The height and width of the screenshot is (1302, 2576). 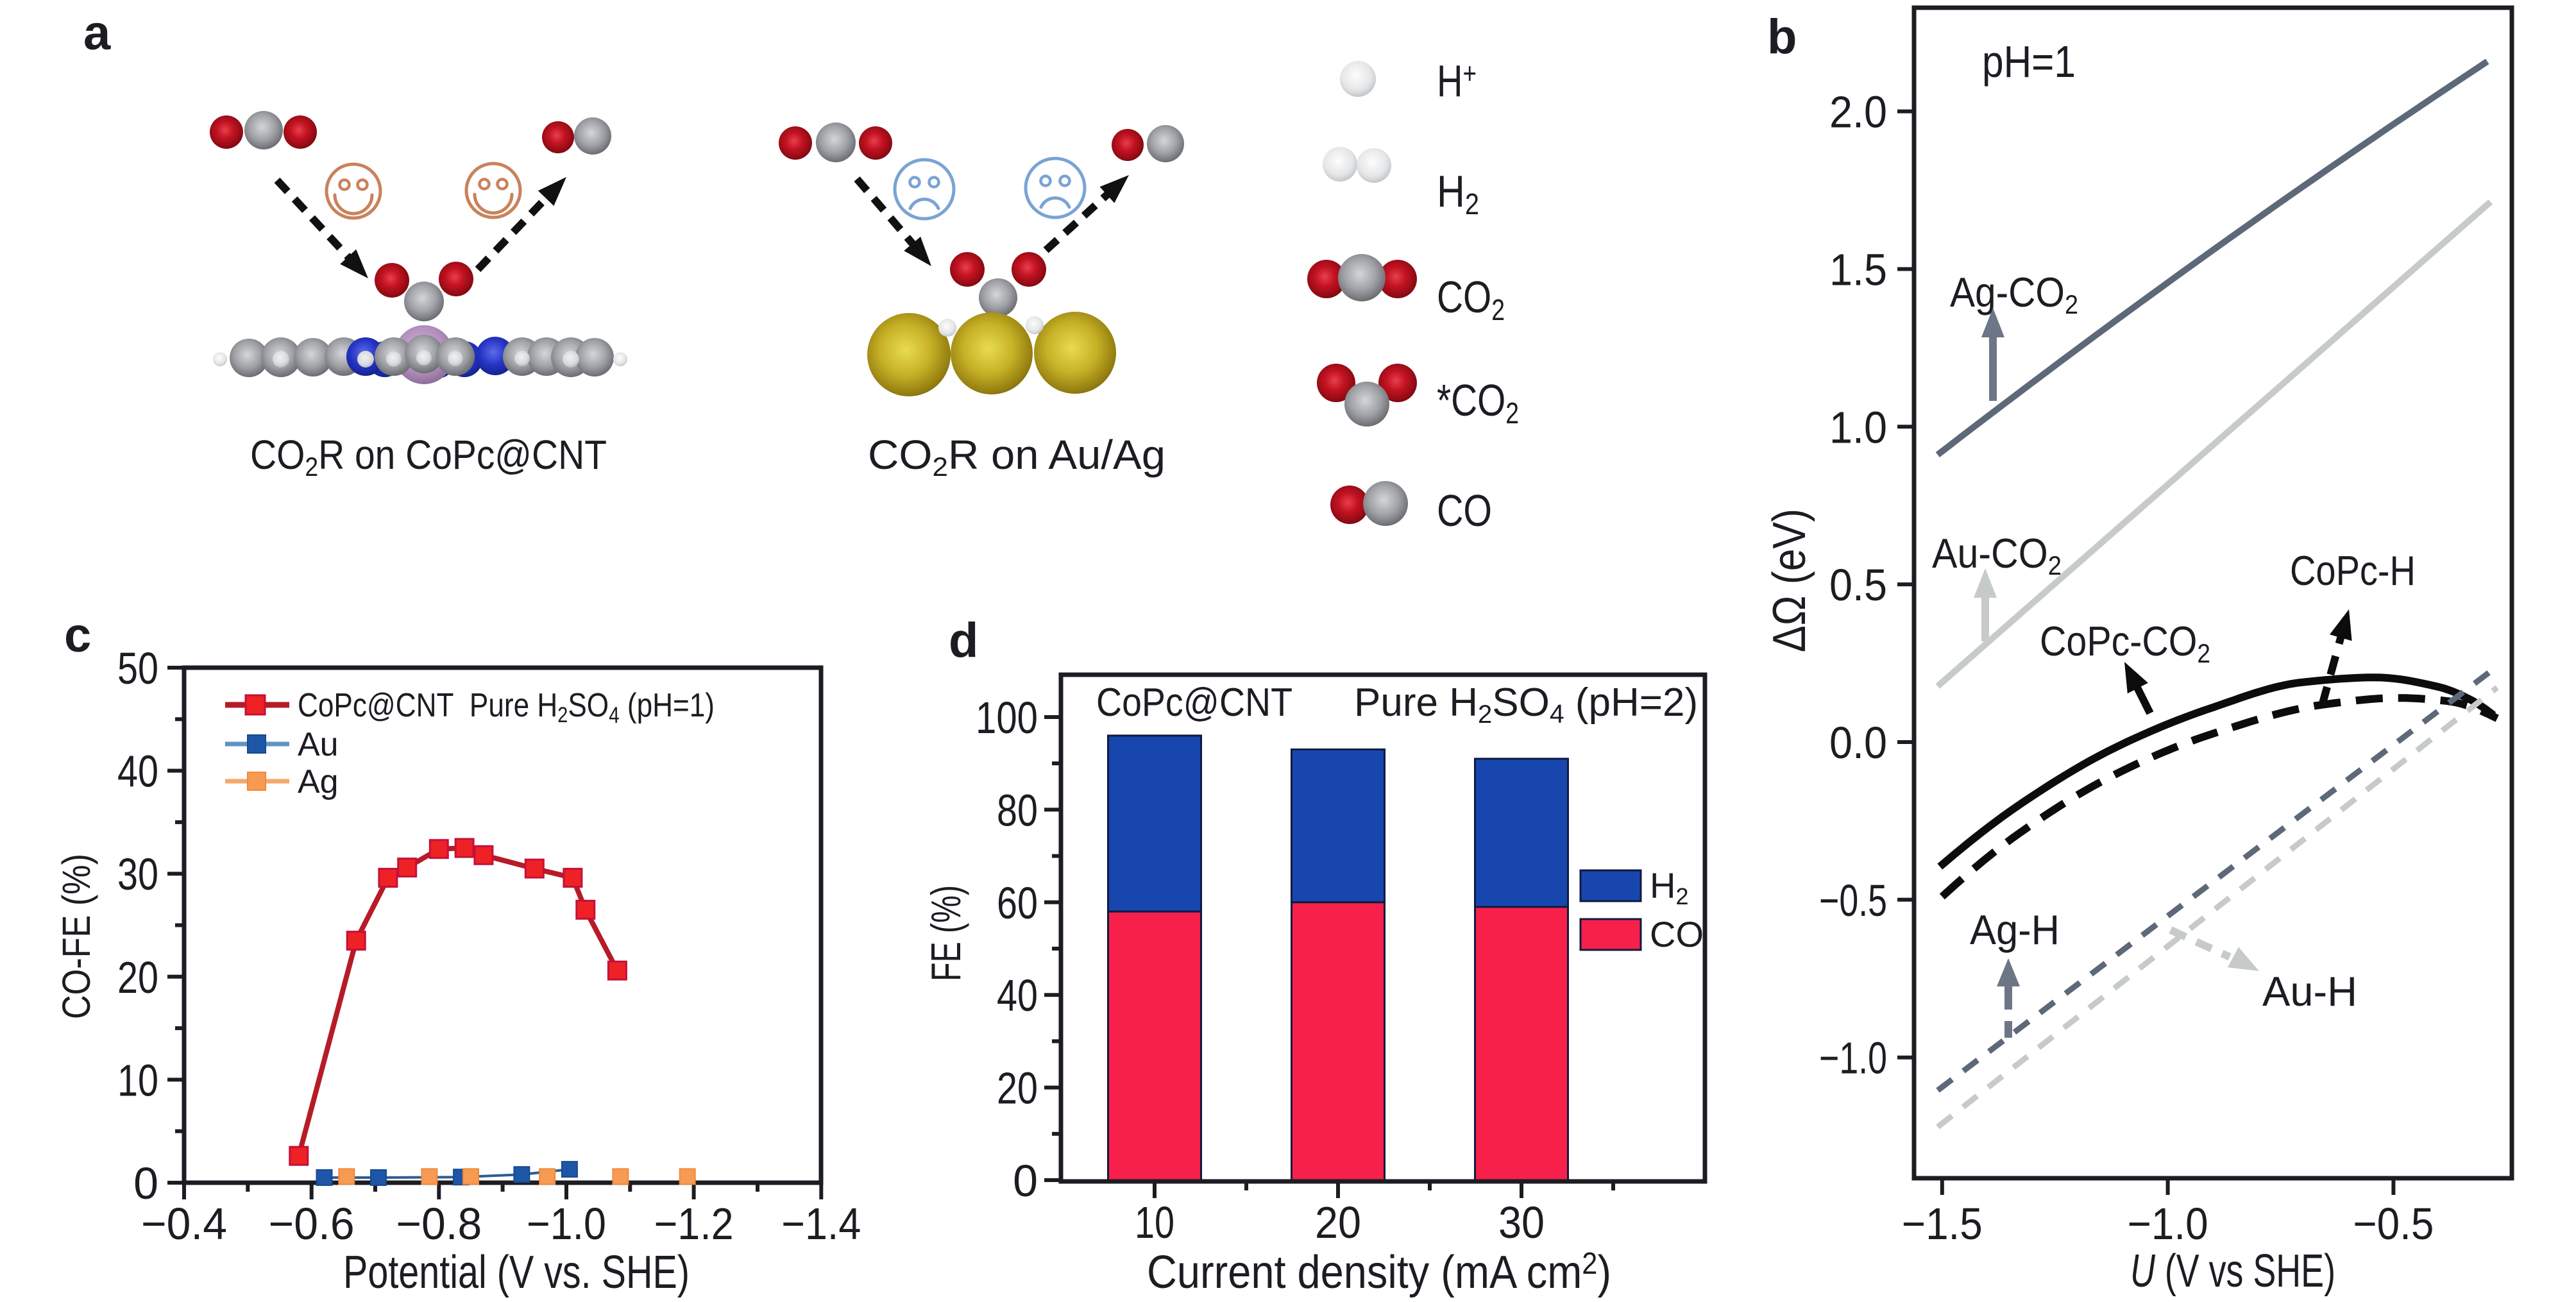 I want to click on svg-text: 80, so click(x=1017, y=810).